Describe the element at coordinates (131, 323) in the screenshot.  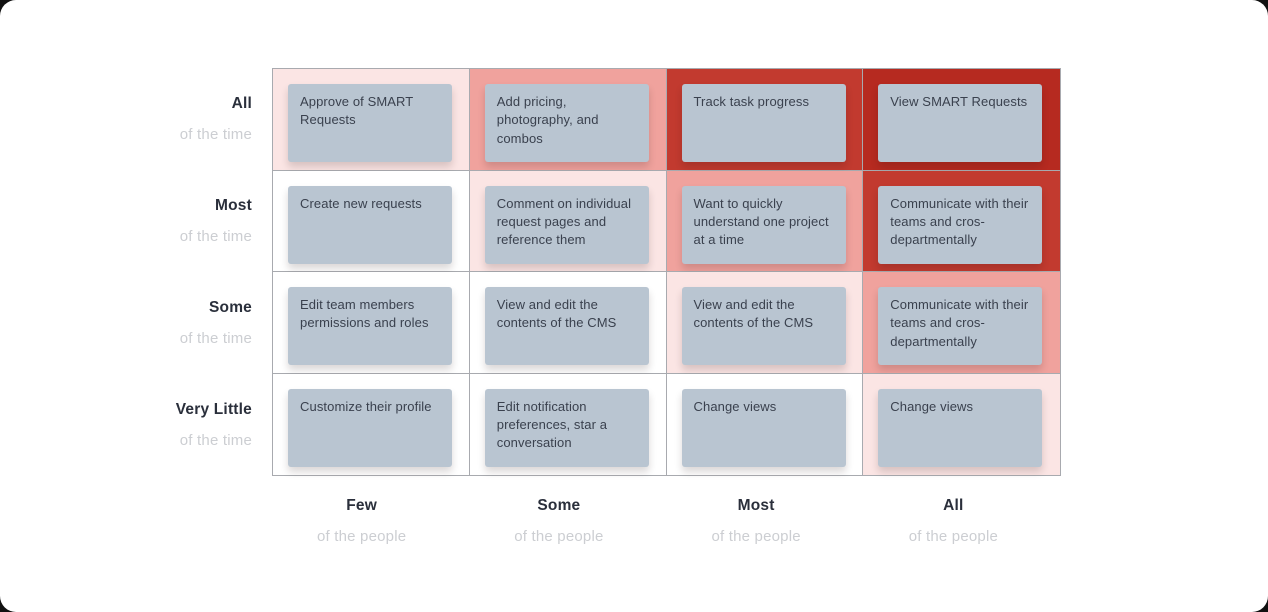
I see `row-label-some: Some of the time` at that location.